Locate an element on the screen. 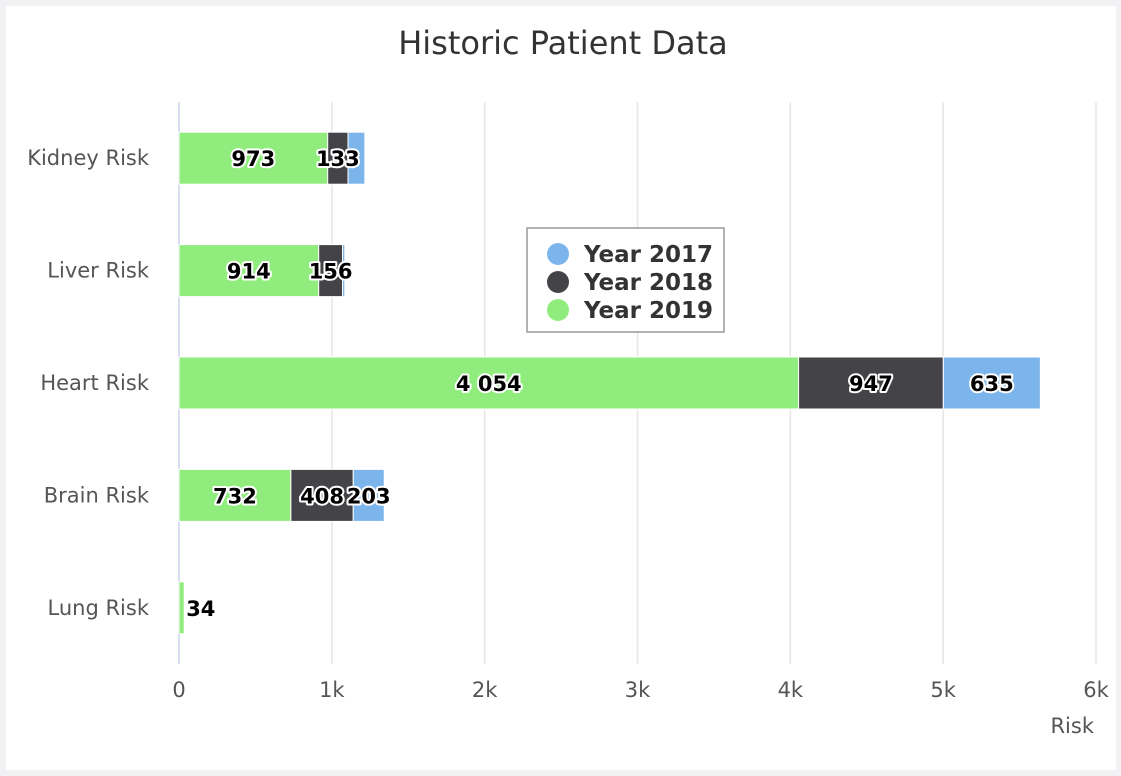  data-label: 4 054 is located at coordinates (489, 384).